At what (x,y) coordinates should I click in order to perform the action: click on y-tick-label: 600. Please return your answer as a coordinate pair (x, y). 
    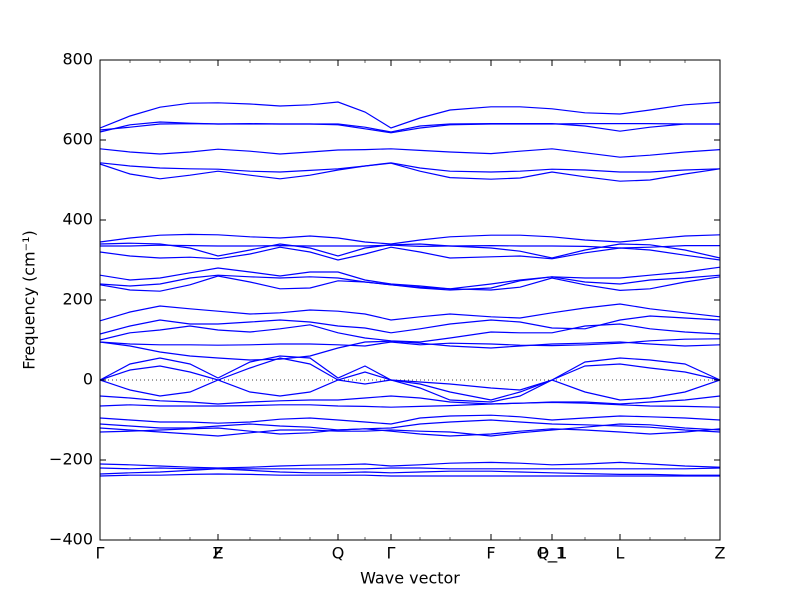
    Looking at the image, I should click on (77, 139).